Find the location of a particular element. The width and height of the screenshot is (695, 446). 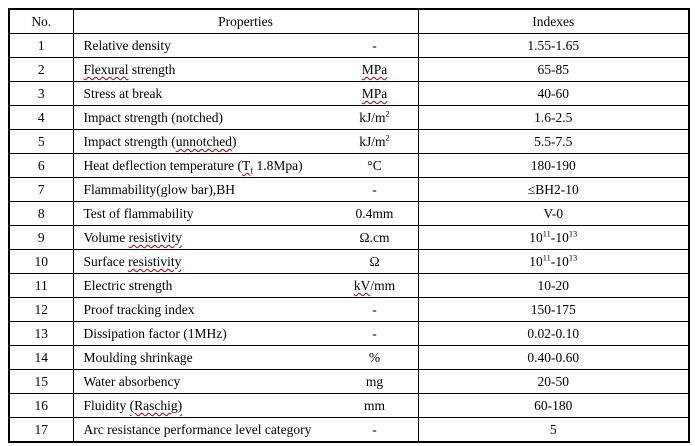

property-name: Relative density is located at coordinates (127, 46).